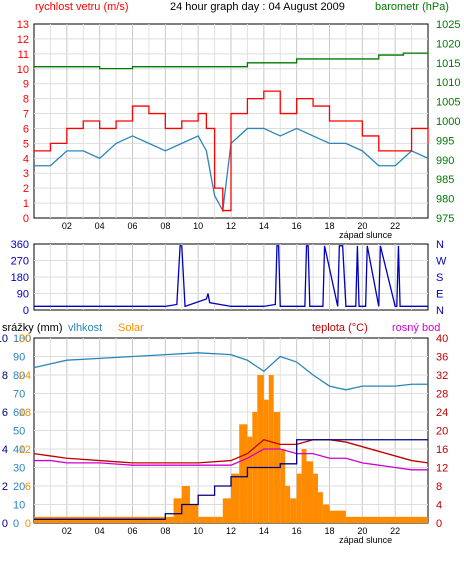  I want to click on temperature-y-tick: 32, so click(442, 376).